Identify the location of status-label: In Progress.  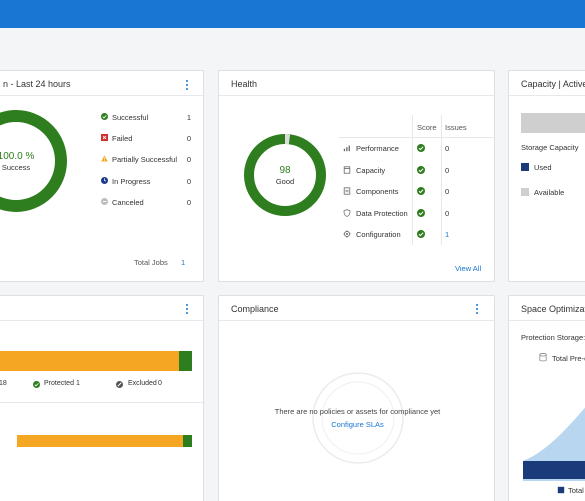
(131, 181).